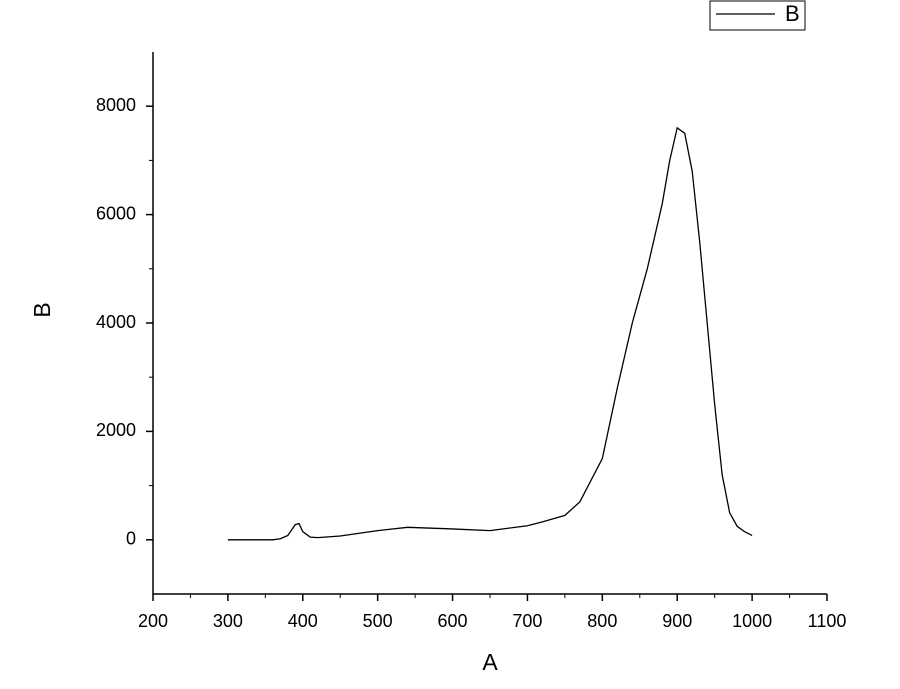 This screenshot has width=900, height=689. What do you see at coordinates (602, 621) in the screenshot?
I see `x-tick-label: 800` at bounding box center [602, 621].